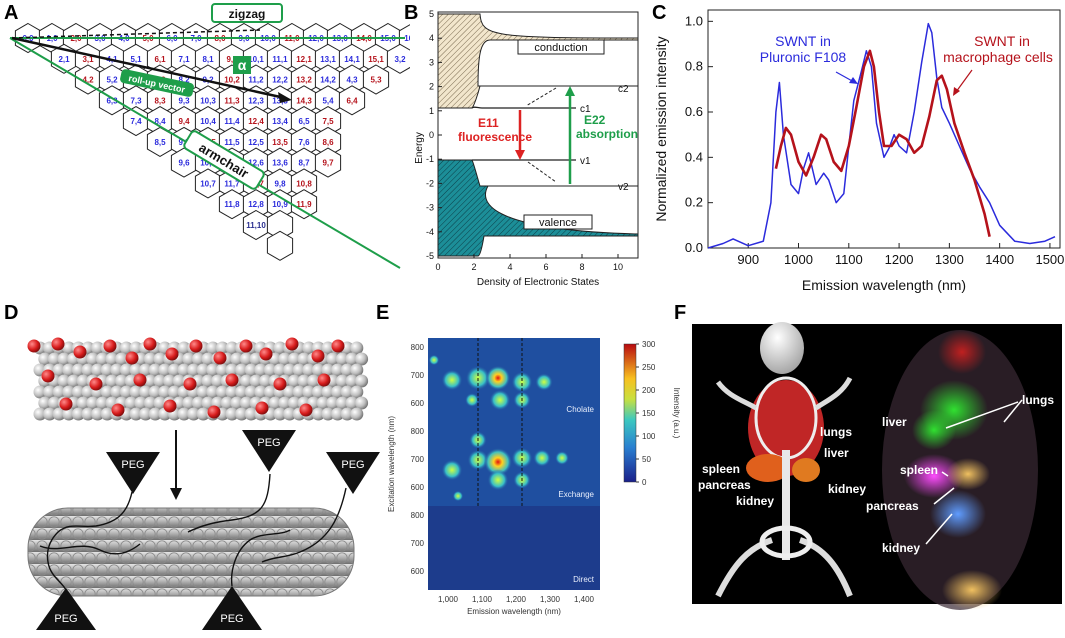 This screenshot has width=1065, height=638. What do you see at coordinates (268, 443) in the screenshot?
I see `peg-label-2: PEG` at bounding box center [268, 443].